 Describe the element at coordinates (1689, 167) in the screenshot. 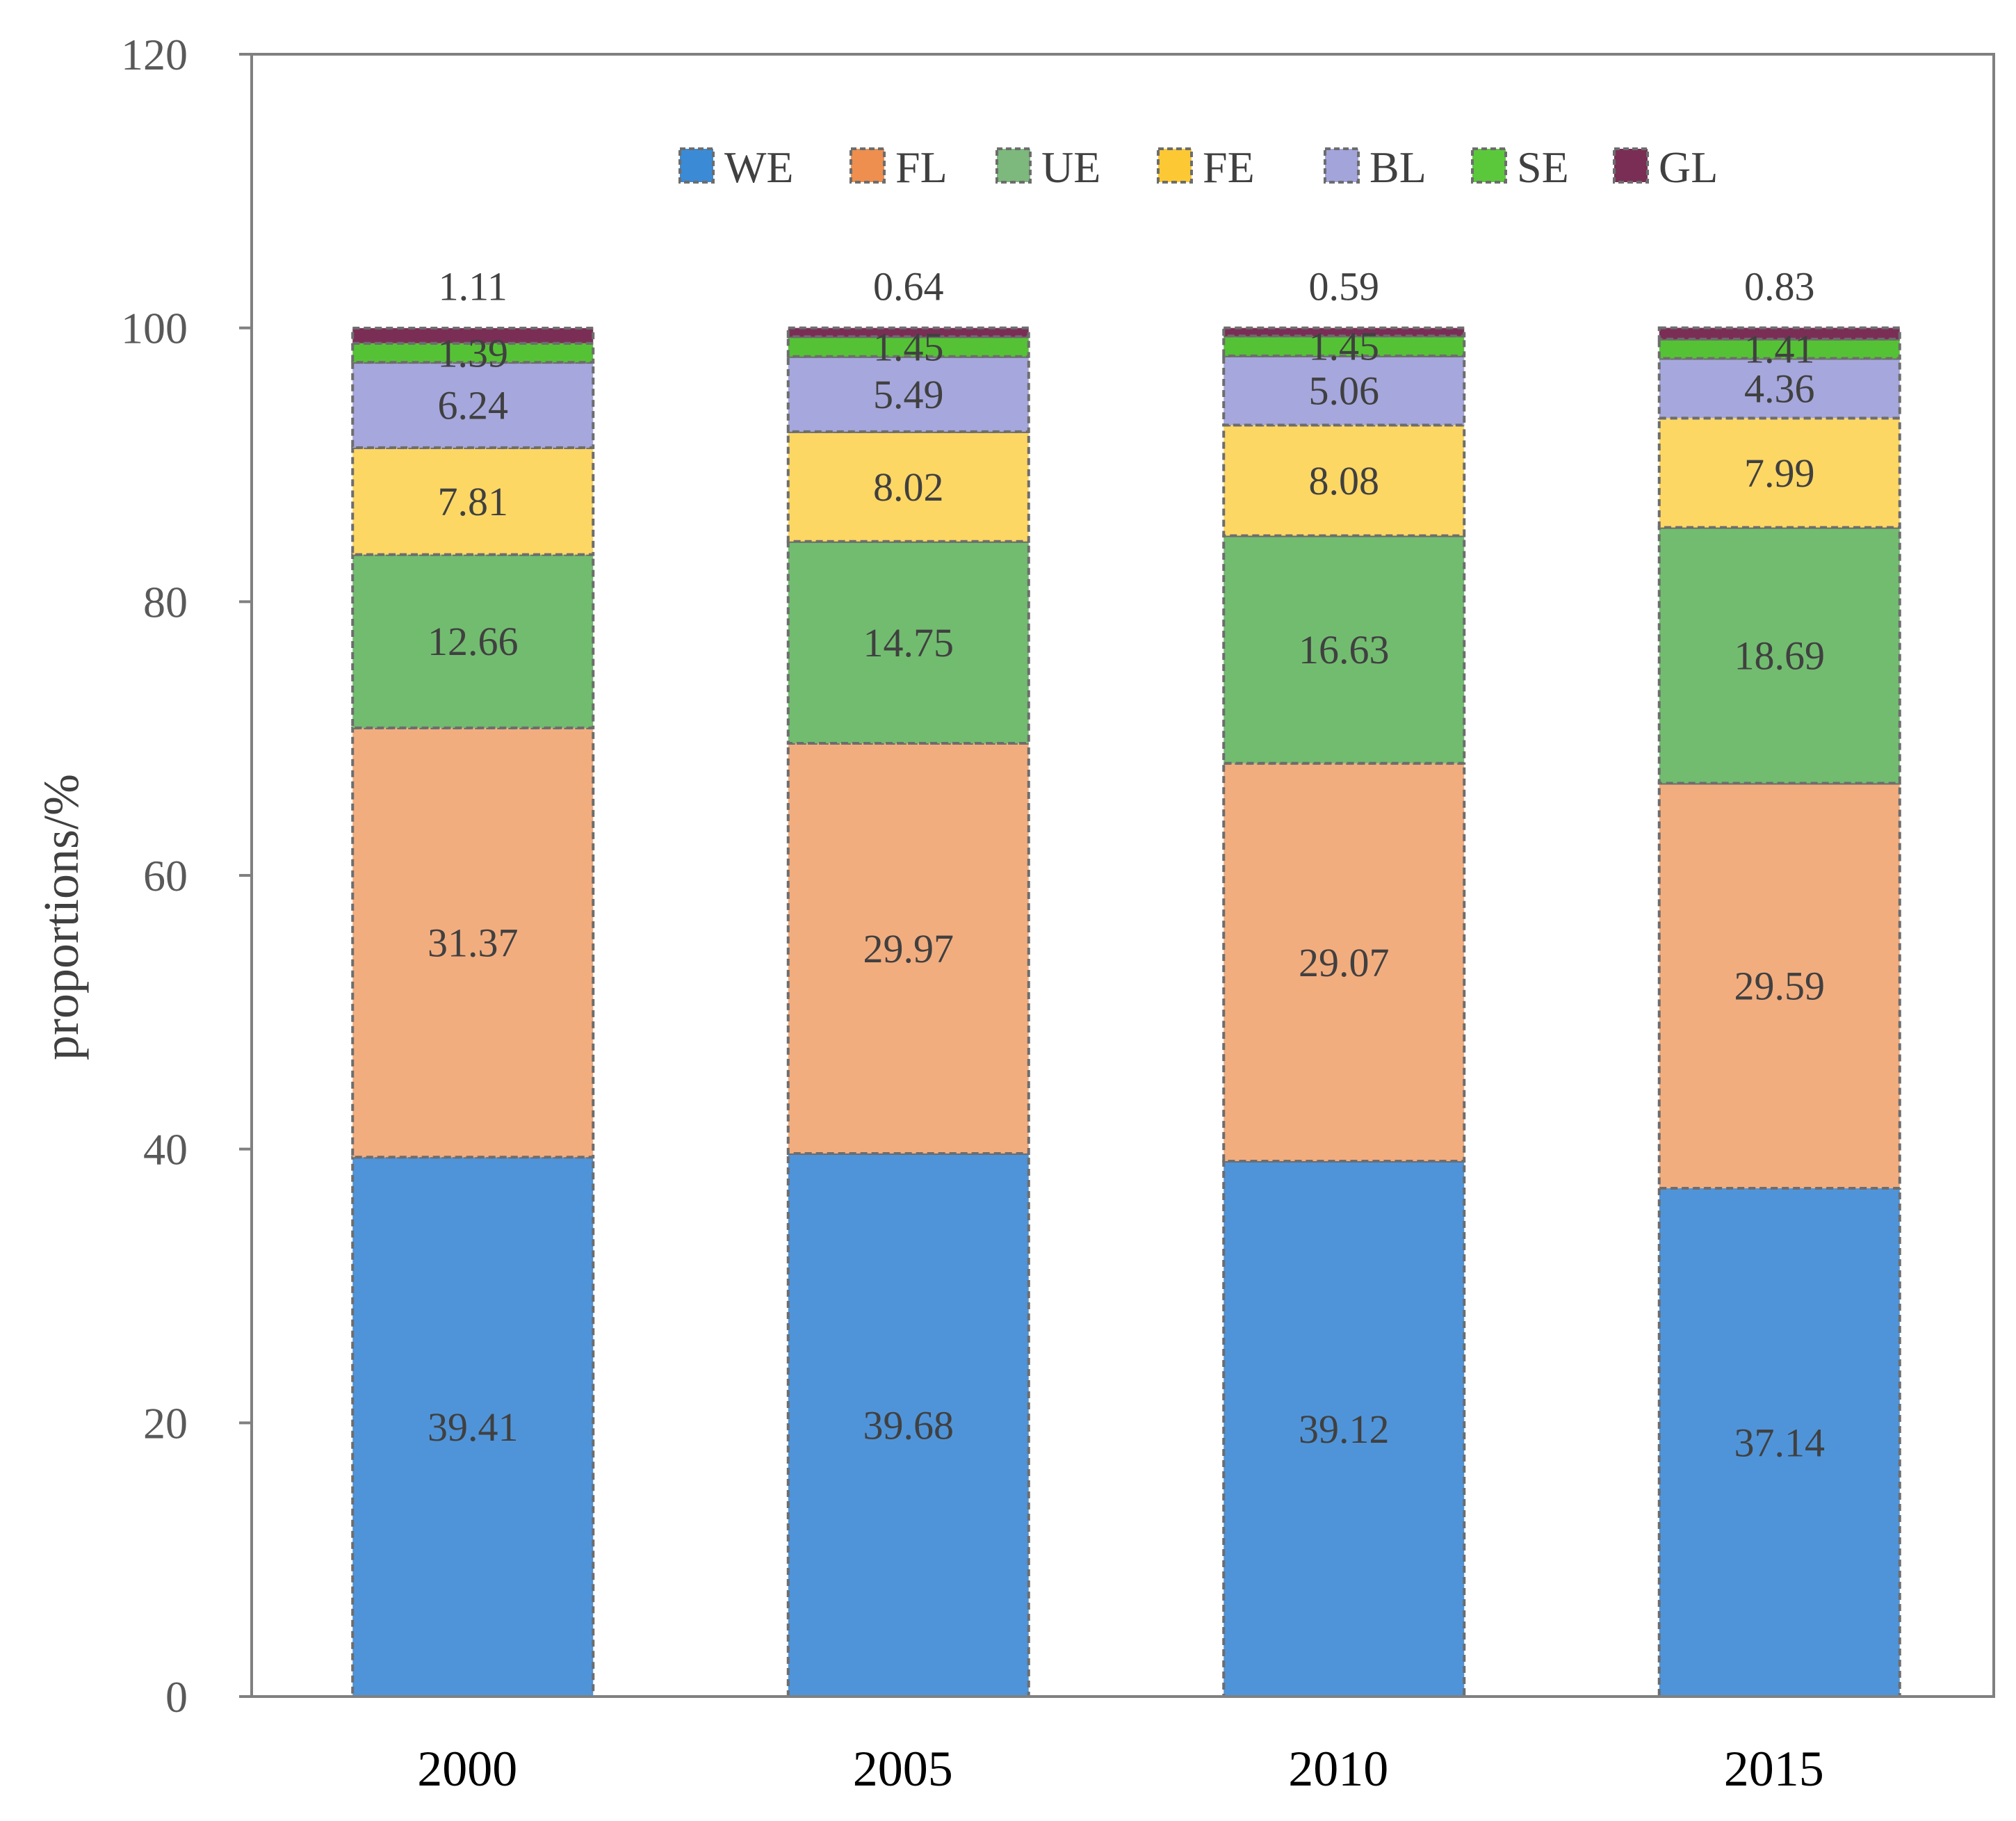

I see `legend-label-gl: GL` at that location.